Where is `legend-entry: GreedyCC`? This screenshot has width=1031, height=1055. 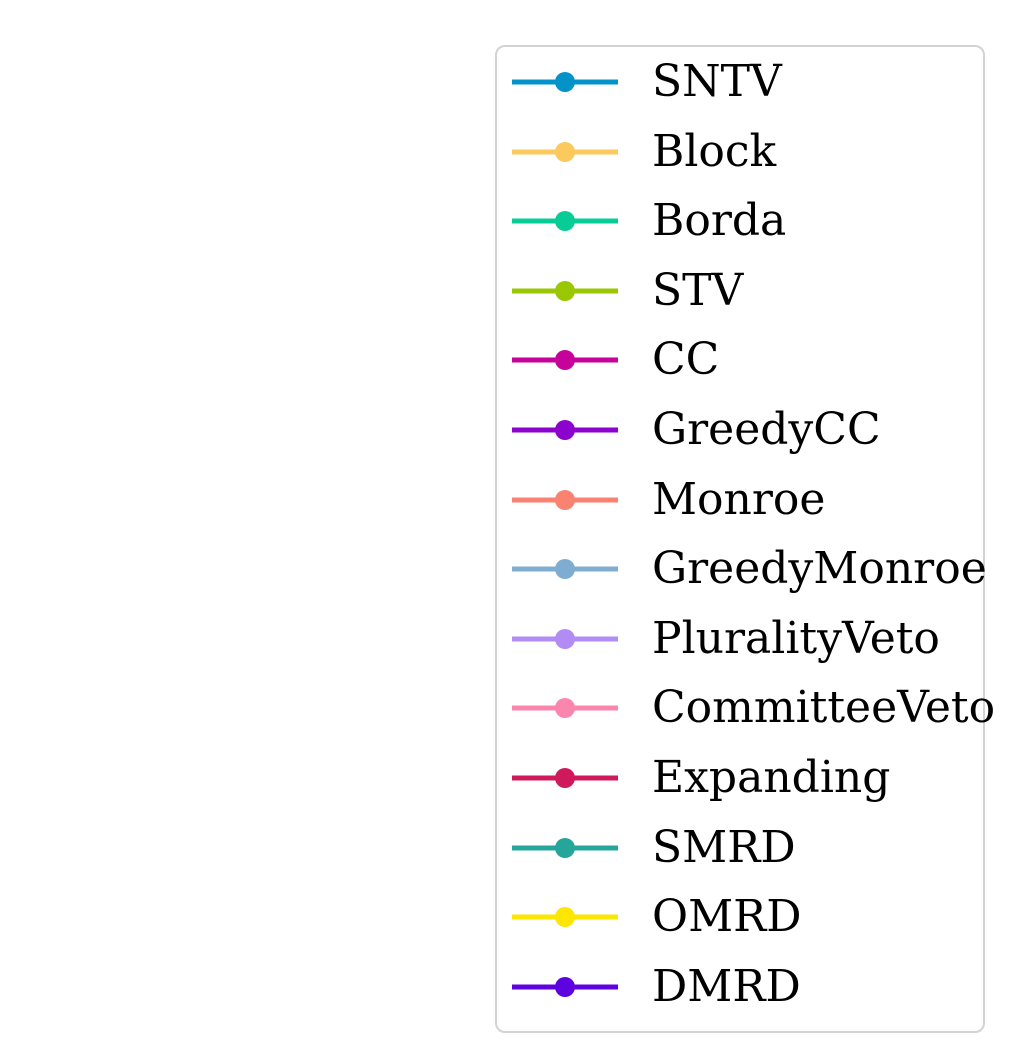 legend-entry: GreedyCC is located at coordinates (740, 430).